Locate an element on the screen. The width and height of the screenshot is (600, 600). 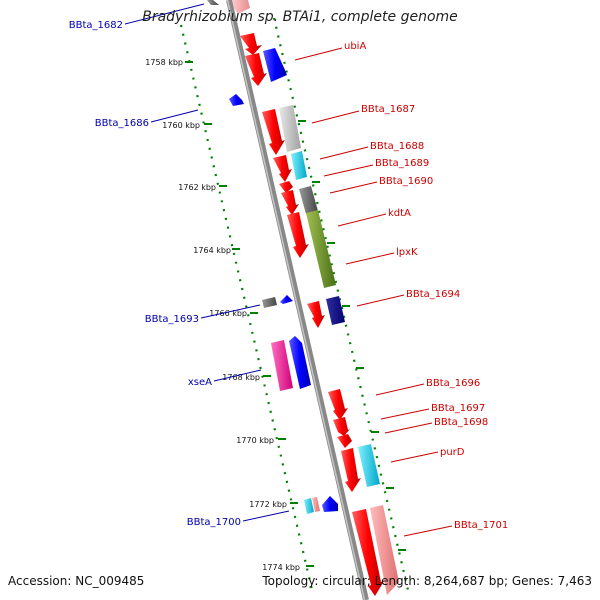
ruler-label: 1764 kbp is located at coordinates (212, 250).